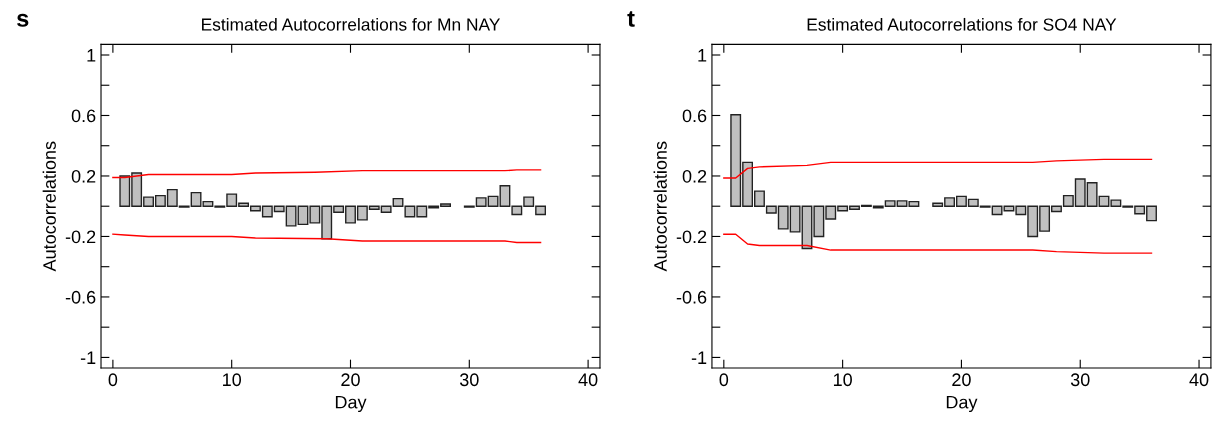 This screenshot has height=423, width=1217. I want to click on chart-title: Estimated Autocorrelations for SO4 NAY, so click(962, 24).